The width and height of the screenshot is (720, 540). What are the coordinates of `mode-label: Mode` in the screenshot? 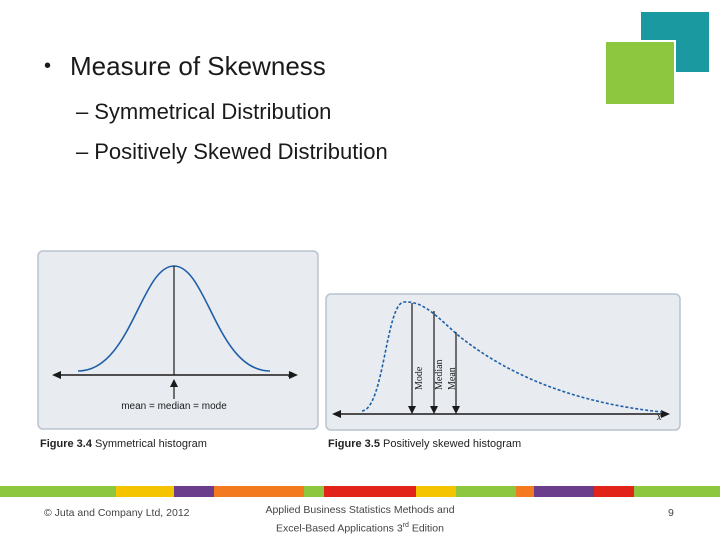 It's located at (419, 378).